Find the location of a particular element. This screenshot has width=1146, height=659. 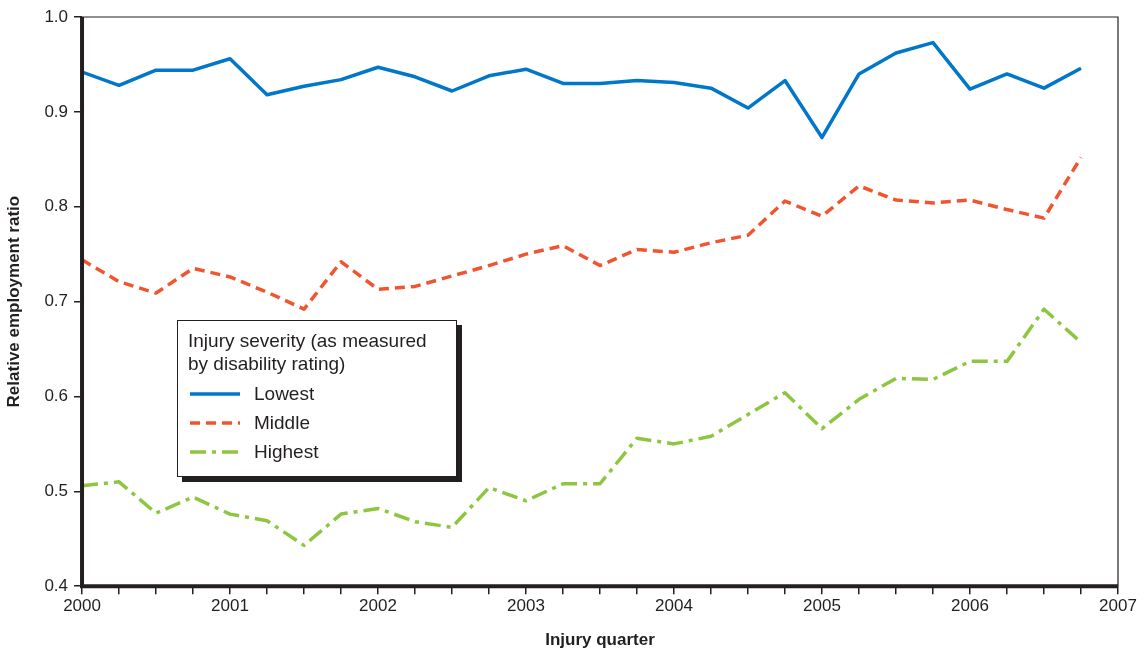

legend-label: Lowest is located at coordinates (284, 393).